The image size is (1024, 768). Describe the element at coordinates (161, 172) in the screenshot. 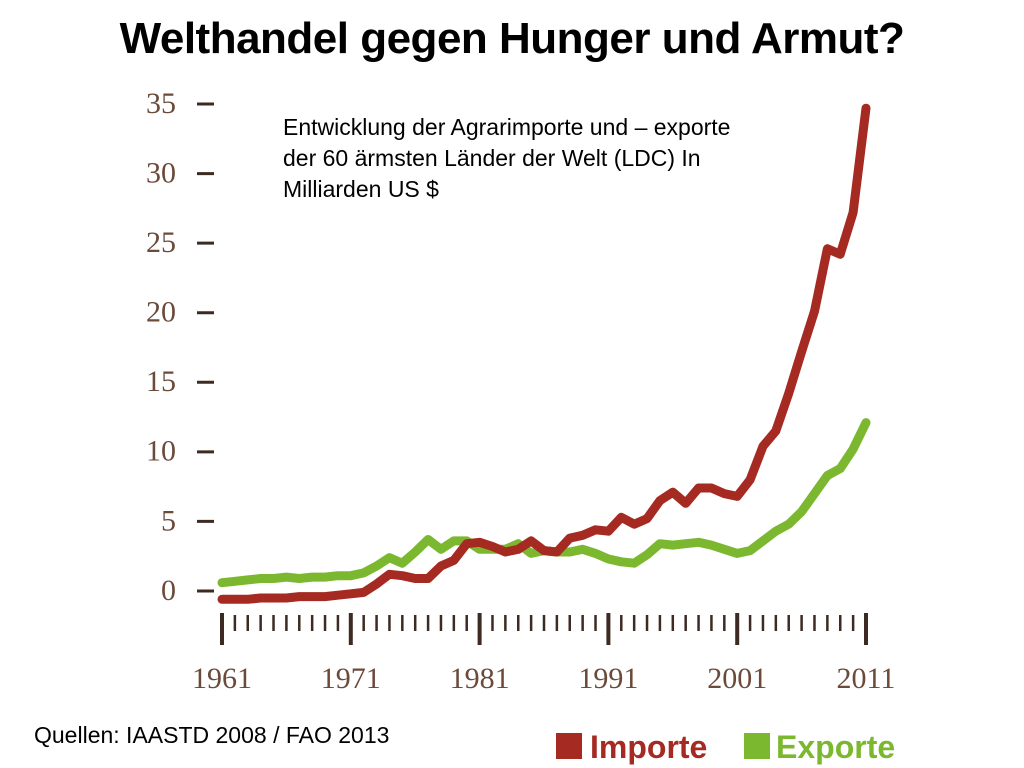

I see `y-tick-label: 30` at that location.